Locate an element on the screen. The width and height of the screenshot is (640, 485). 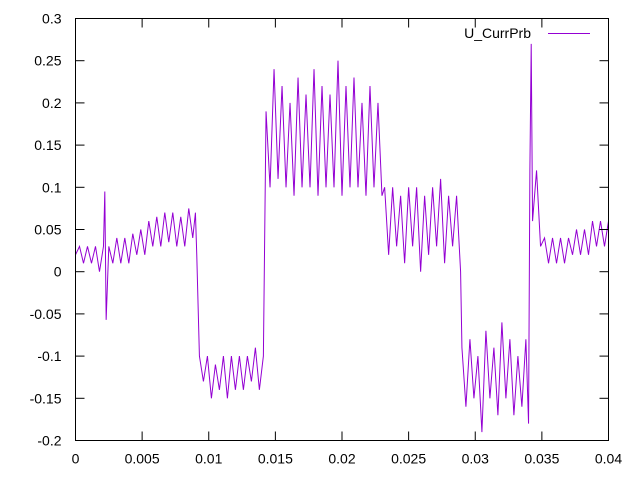
y-tick-label: 0.05 is located at coordinates (47, 230).